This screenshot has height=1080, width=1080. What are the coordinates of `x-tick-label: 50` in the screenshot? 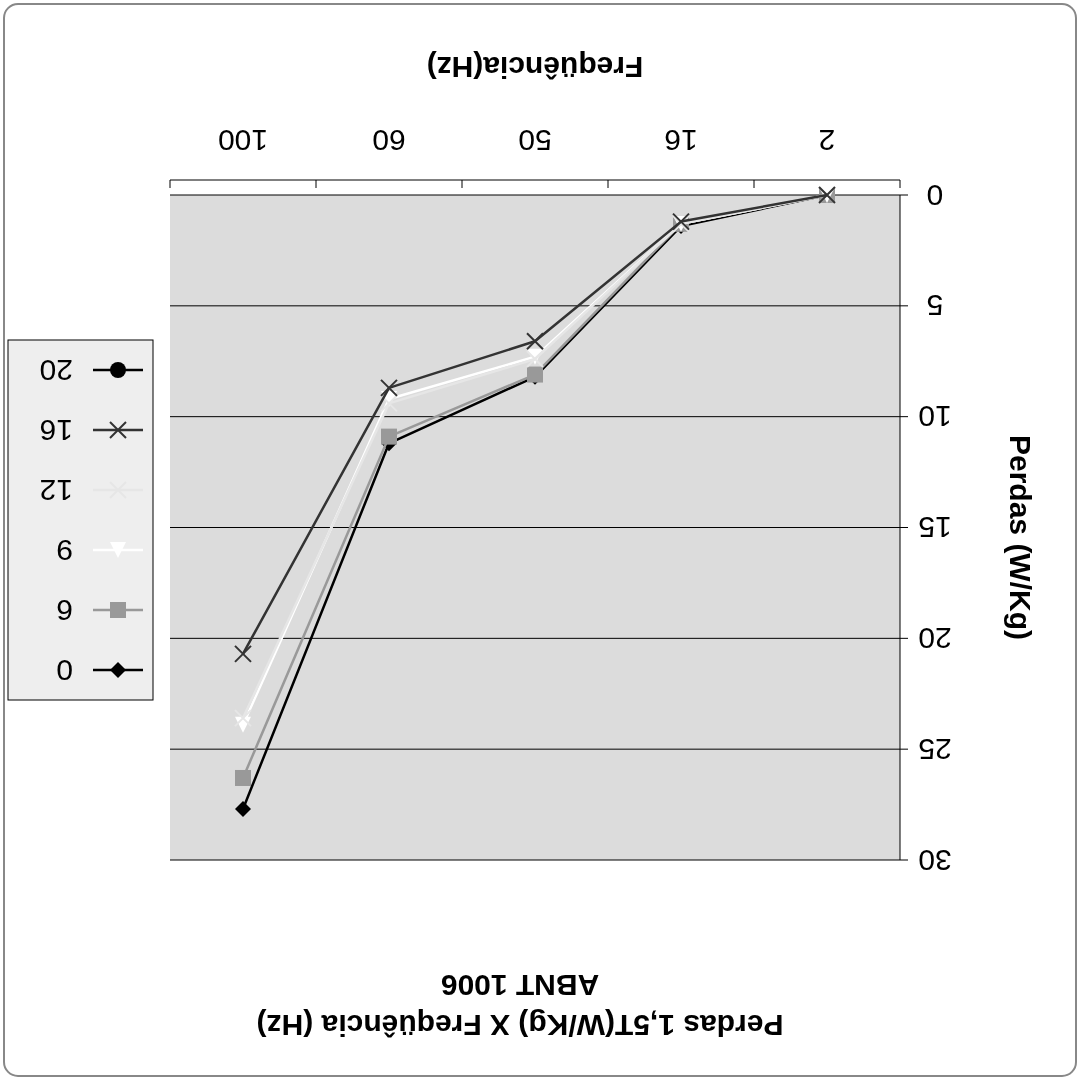 It's located at (535, 140).